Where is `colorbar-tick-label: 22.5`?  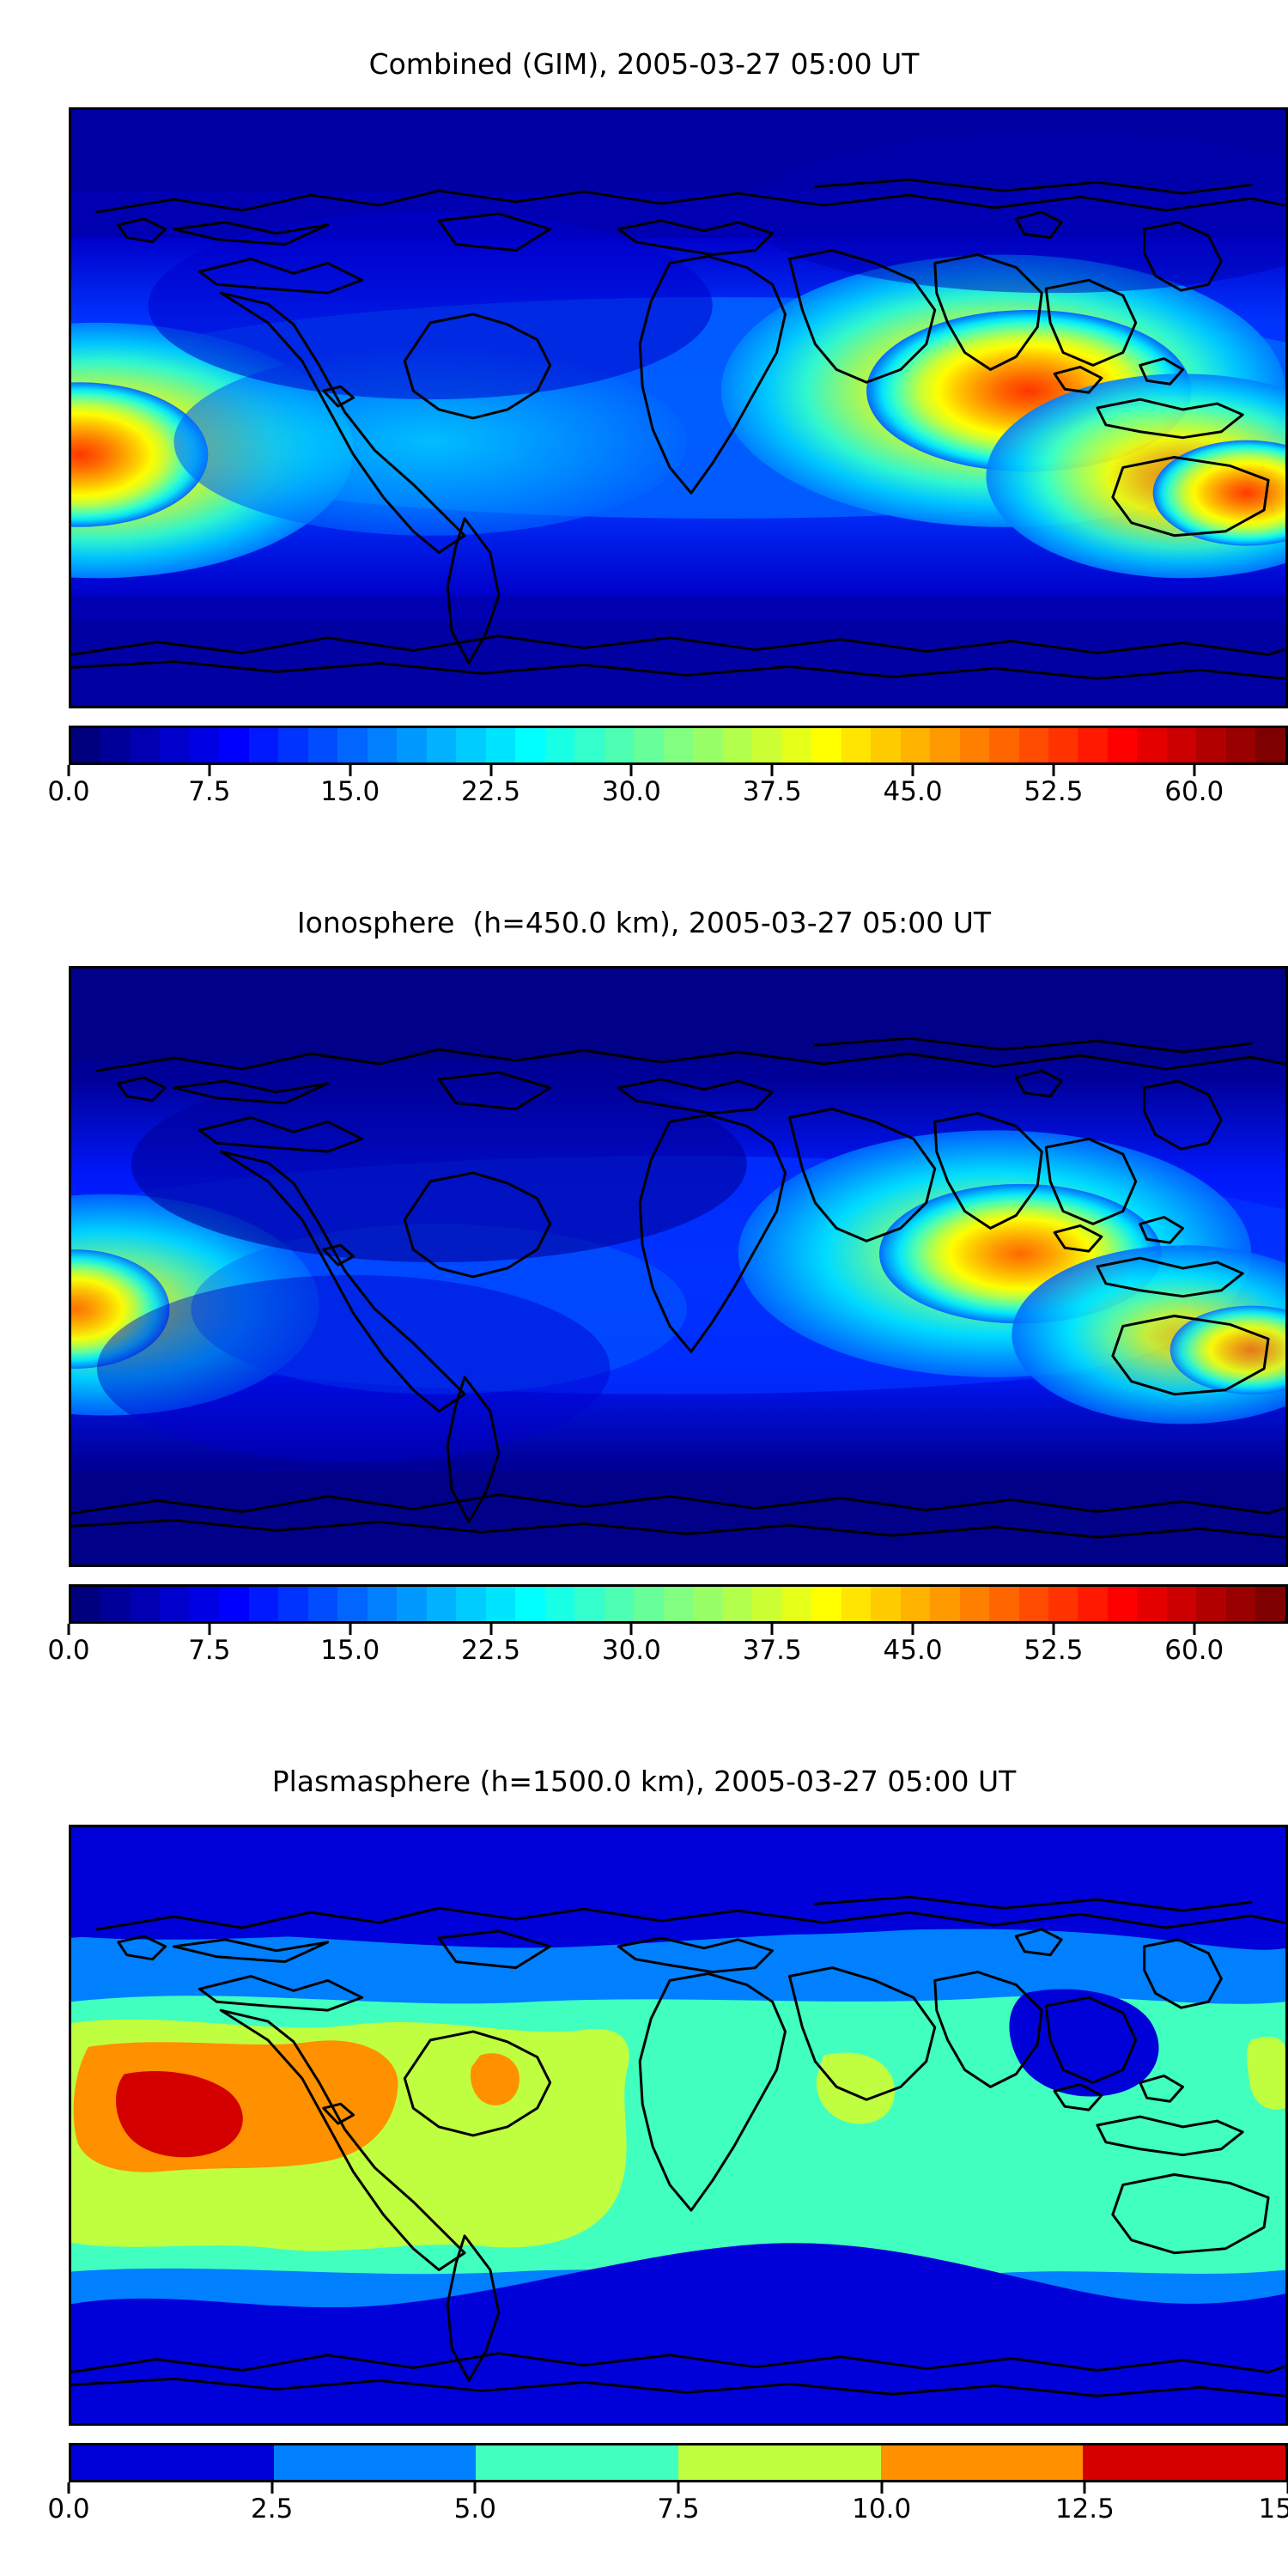
colorbar-tick-label: 22.5 is located at coordinates (491, 1650).